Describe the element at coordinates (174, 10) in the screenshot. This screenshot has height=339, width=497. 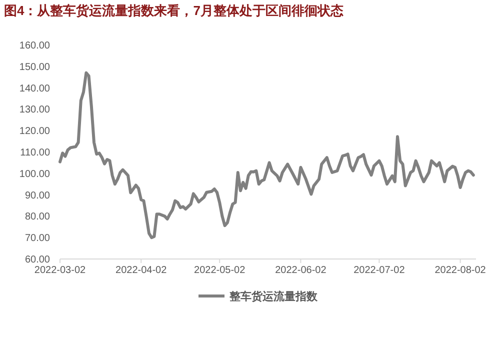
I see `chart-title: 图4：从整车货运流量指数来看，7月整体处于区间徘徊状态` at that location.